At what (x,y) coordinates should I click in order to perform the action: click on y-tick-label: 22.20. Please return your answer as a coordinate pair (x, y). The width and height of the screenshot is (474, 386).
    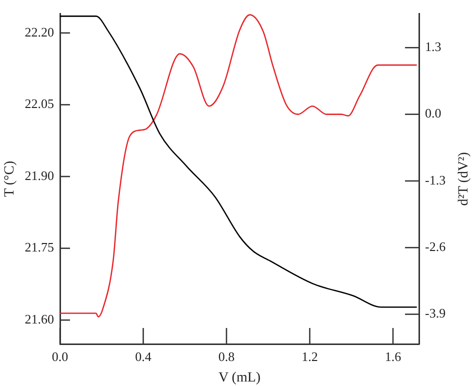
    Looking at the image, I should click on (39, 32).